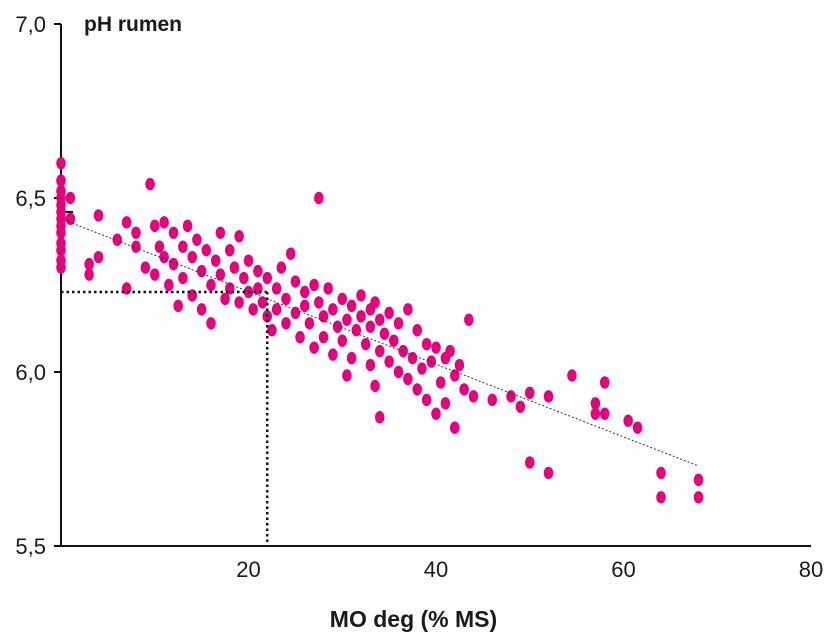  Describe the element at coordinates (44, 285) in the screenshot. I see `y-ticks: 5,5 6,0 6,5 7,0` at that location.